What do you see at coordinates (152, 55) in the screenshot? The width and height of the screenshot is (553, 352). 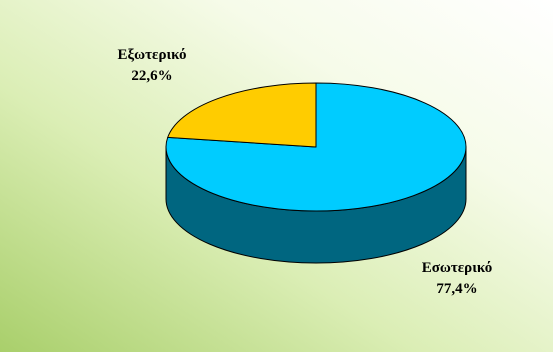 I see `slice-label-external-name: Εξωτερικό` at bounding box center [152, 55].